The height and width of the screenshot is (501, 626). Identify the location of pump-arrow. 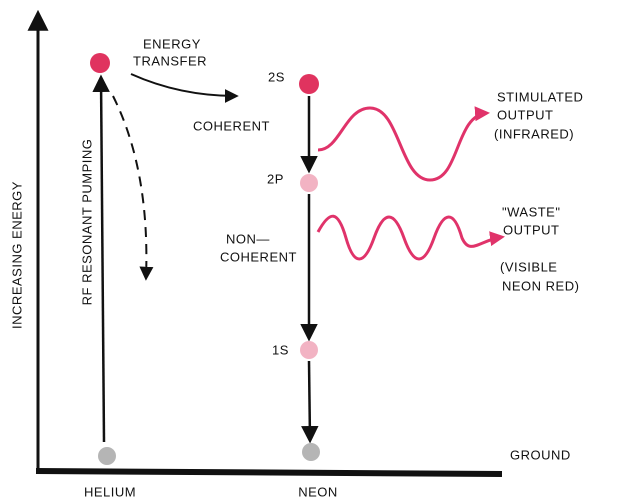
(101, 258).